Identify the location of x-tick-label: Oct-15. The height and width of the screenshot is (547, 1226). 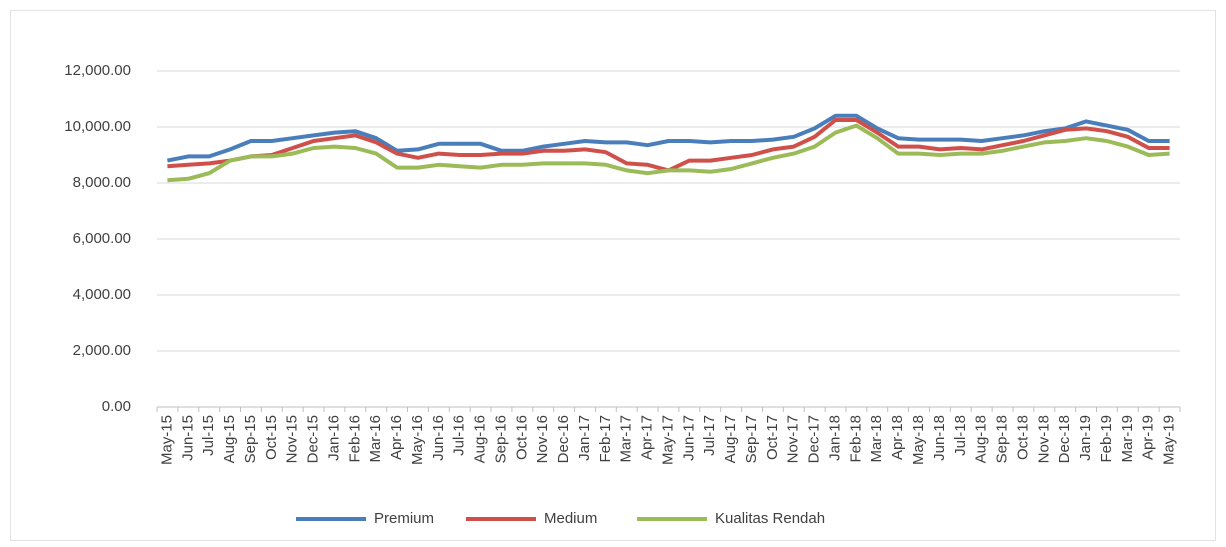
(271, 437).